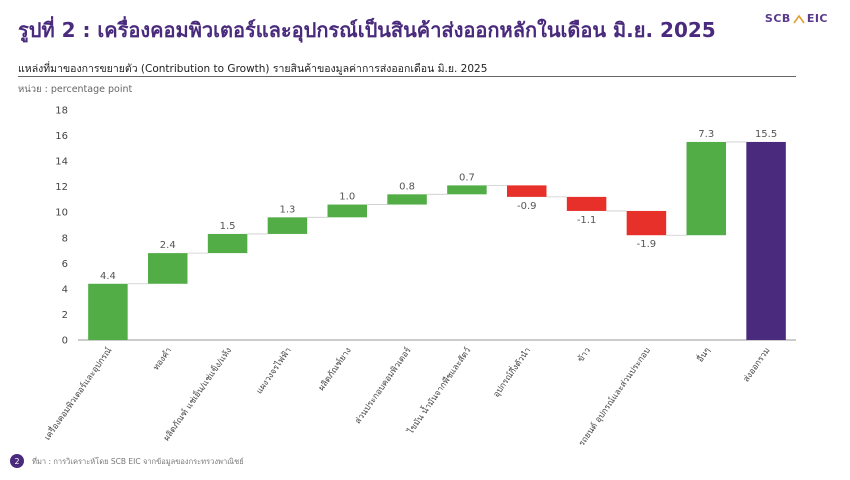 Image resolution: width=850 pixels, height=480 pixels. I want to click on logo-suffix: EIC, so click(817, 18).